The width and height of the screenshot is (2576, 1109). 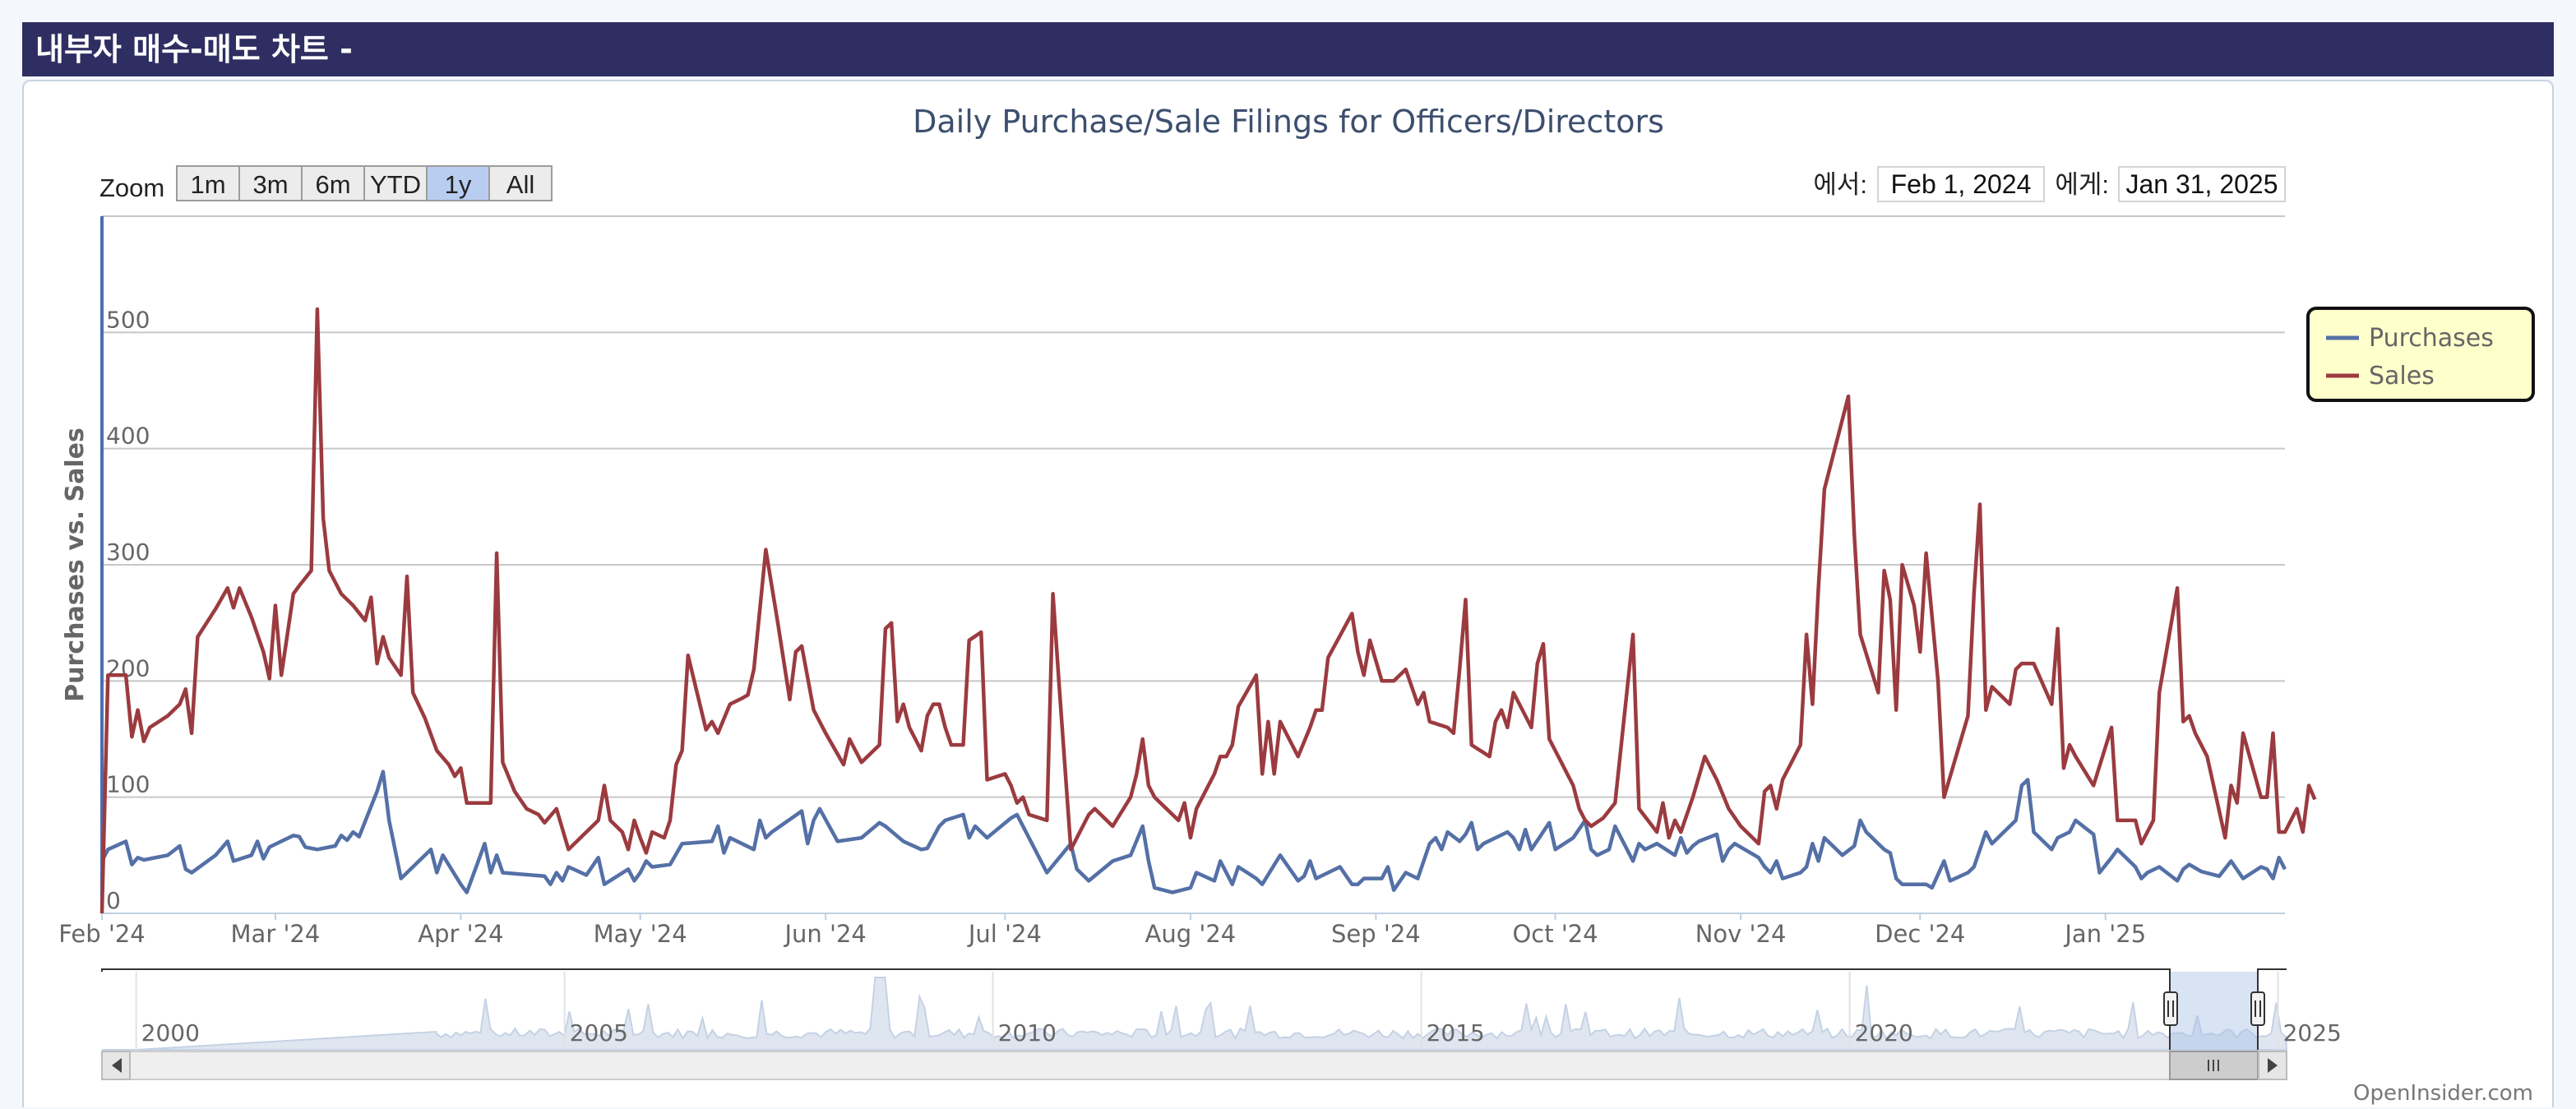 I want to click on scrollbar-thumb, so click(x=2214, y=1065).